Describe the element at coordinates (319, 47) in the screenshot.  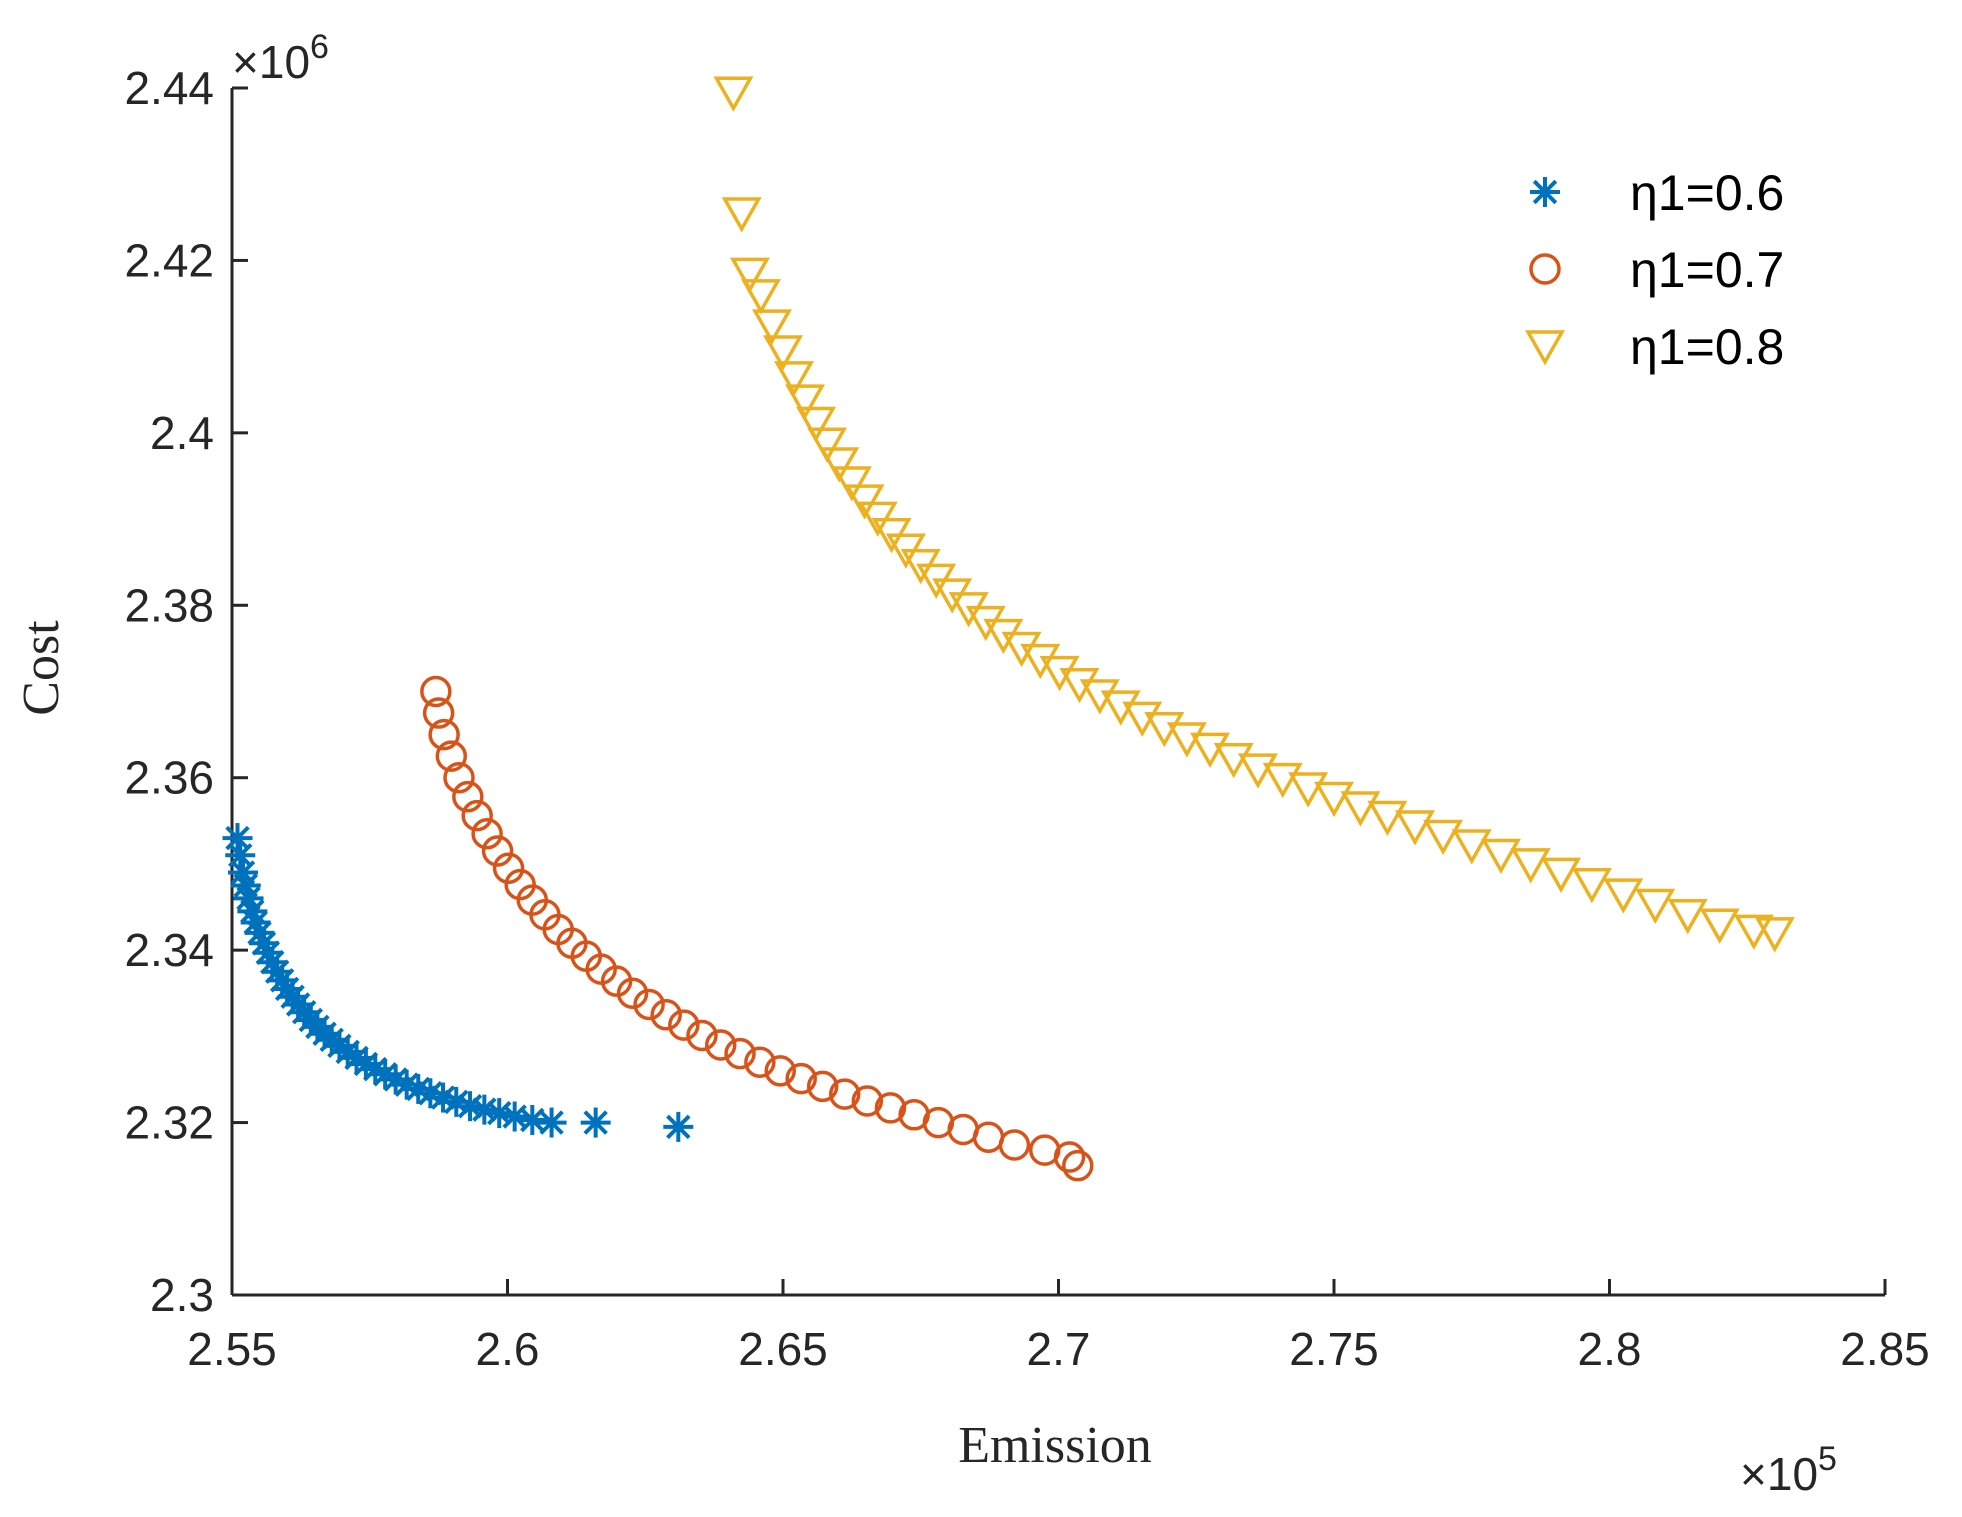
I see `y-exponent-power: 6` at that location.